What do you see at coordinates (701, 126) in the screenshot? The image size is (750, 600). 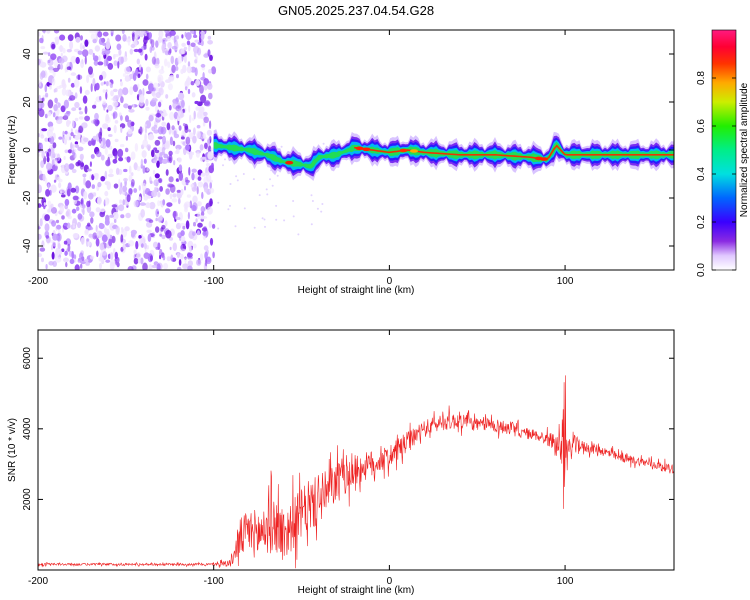 I see `colorbar-tick-label: 0.6` at bounding box center [701, 126].